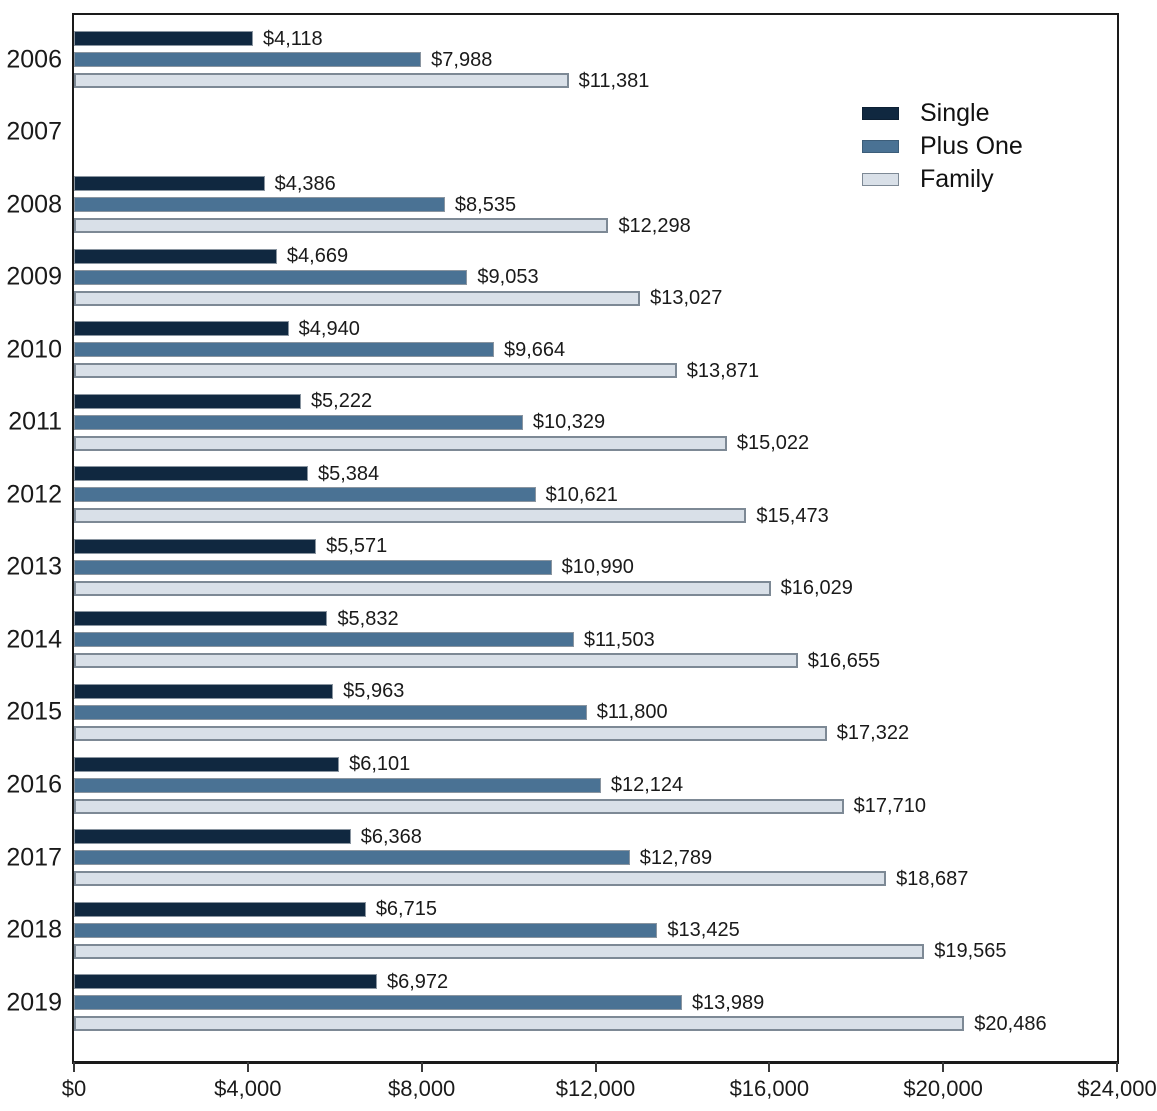 The width and height of the screenshot is (1157, 1111). Describe the element at coordinates (204, 691) in the screenshot. I see `bar-single-2015` at that location.